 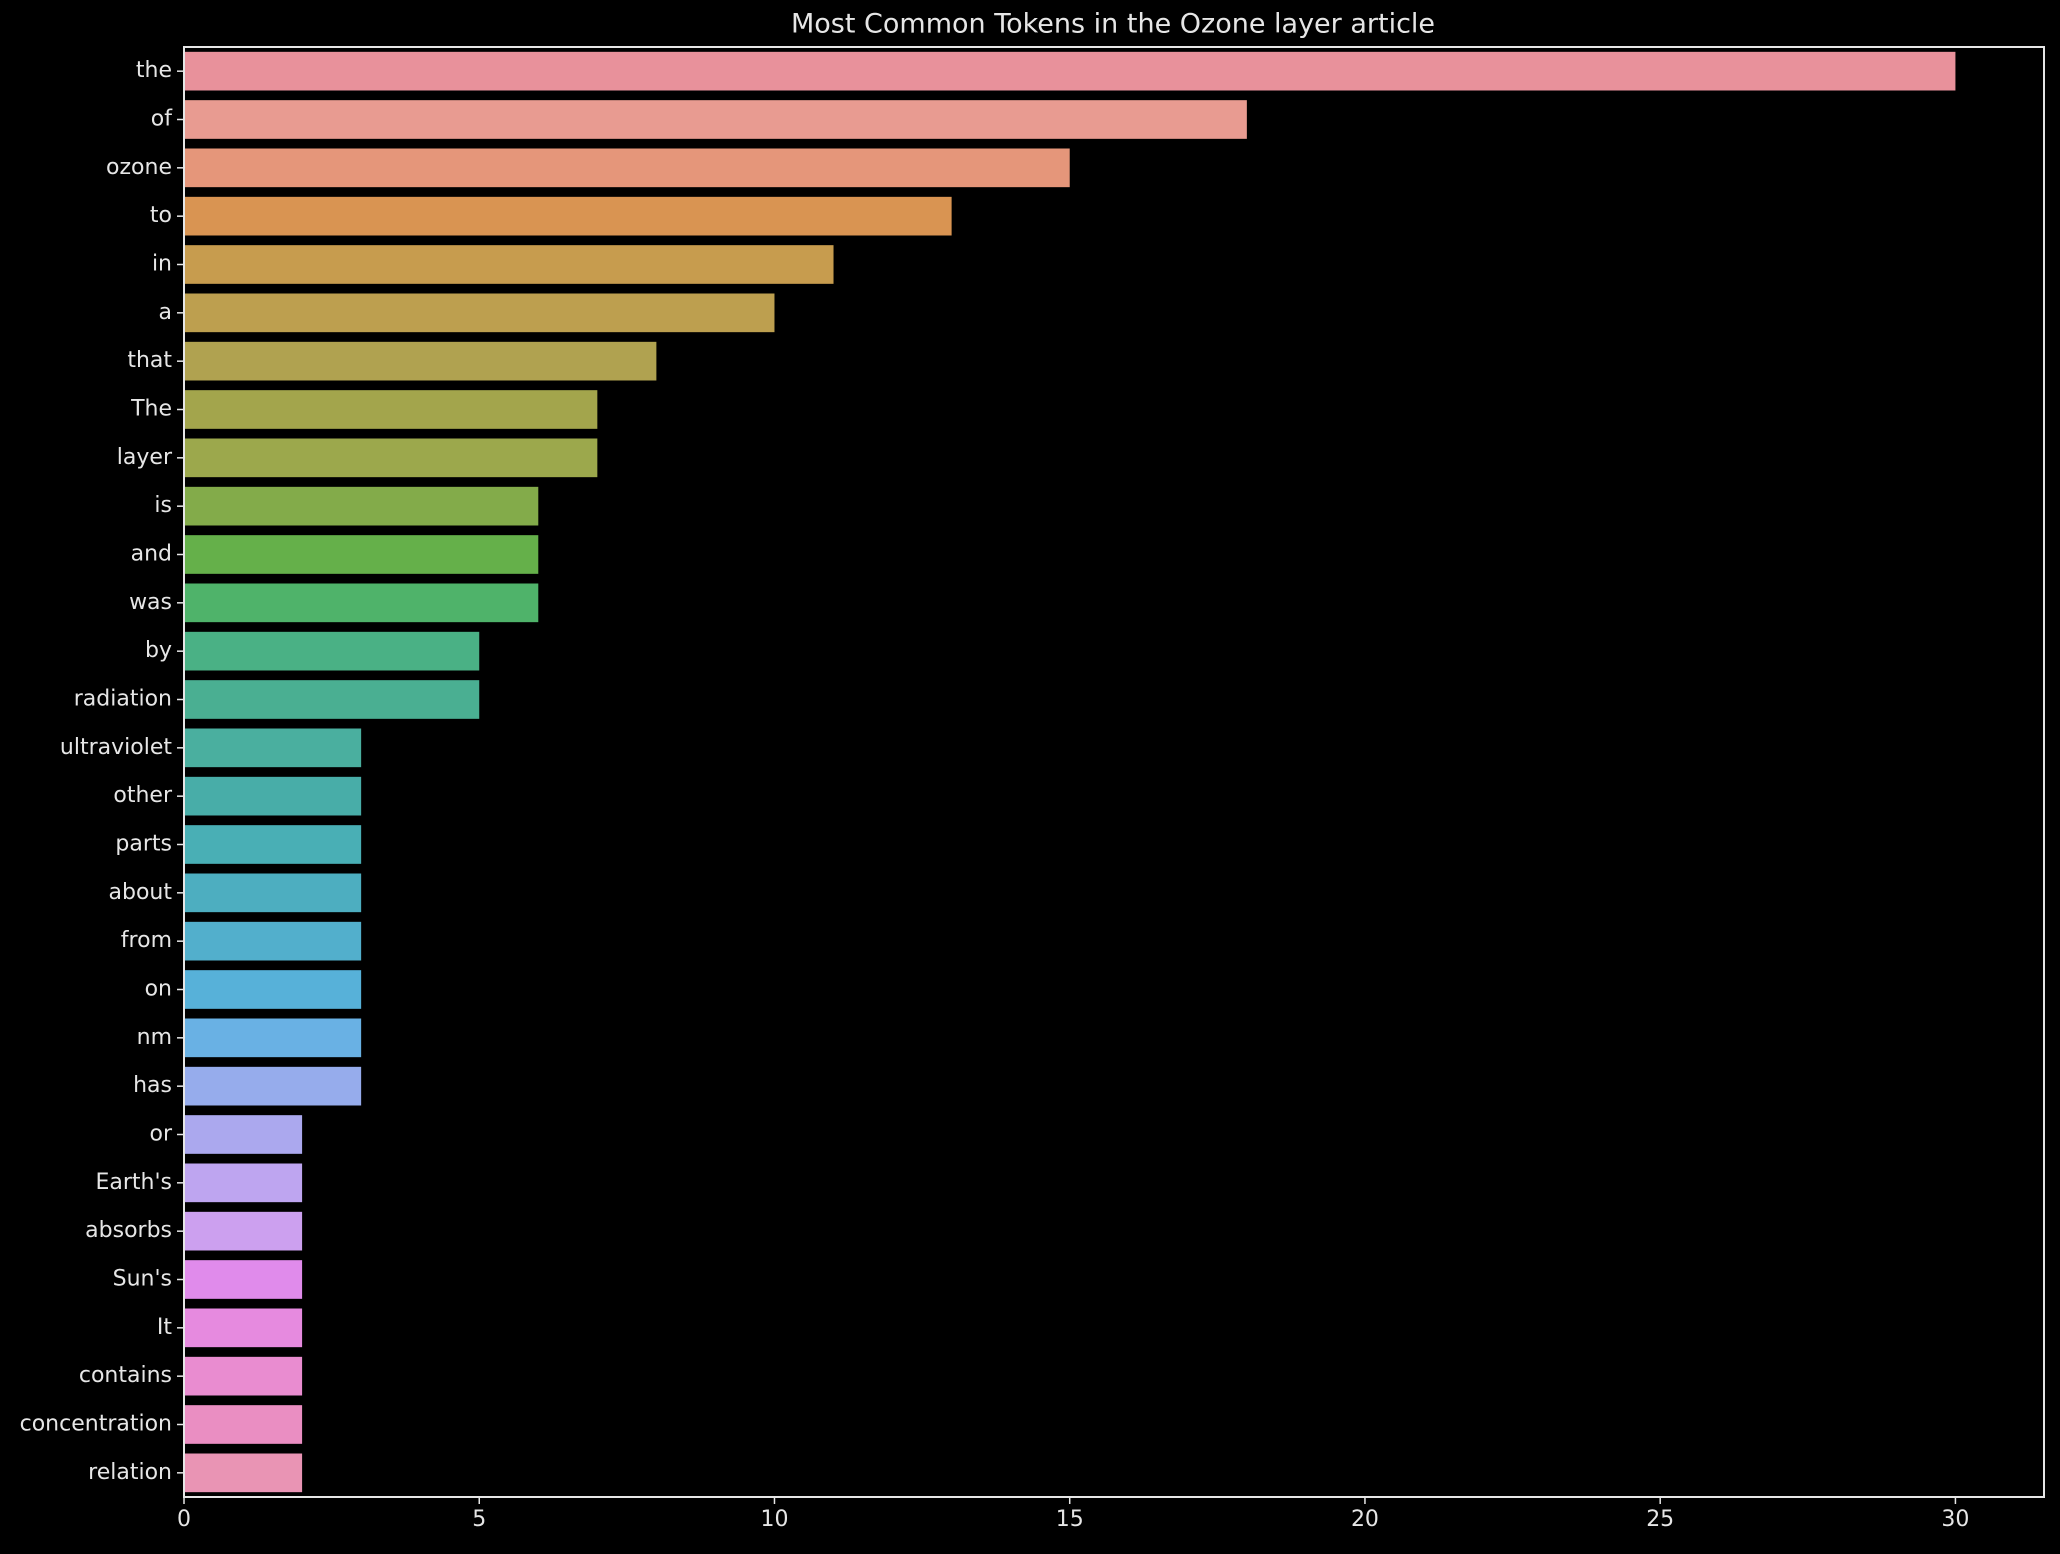 I want to click on y-tick-label: to, so click(x=161, y=215).